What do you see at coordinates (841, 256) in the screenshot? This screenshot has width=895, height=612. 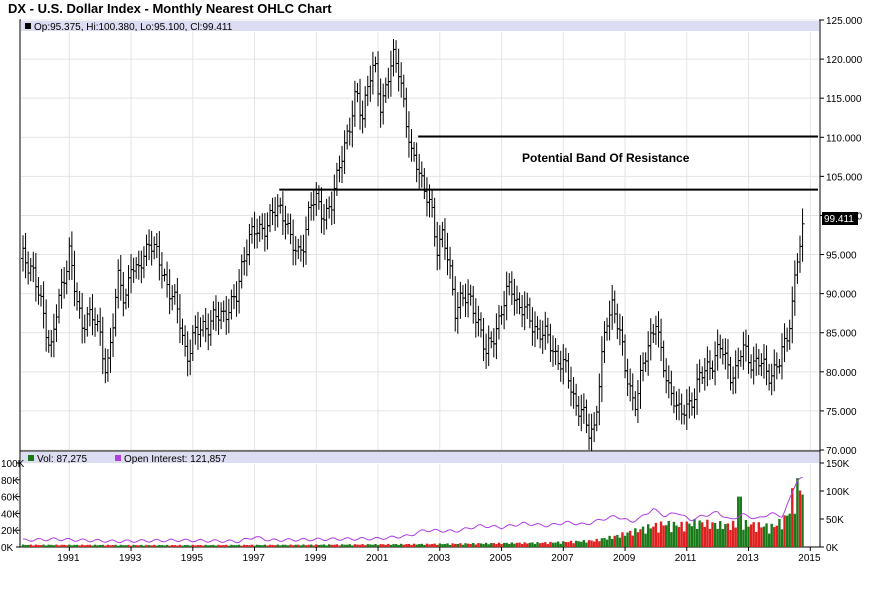 I see `price-tick-label: 95.000` at bounding box center [841, 256].